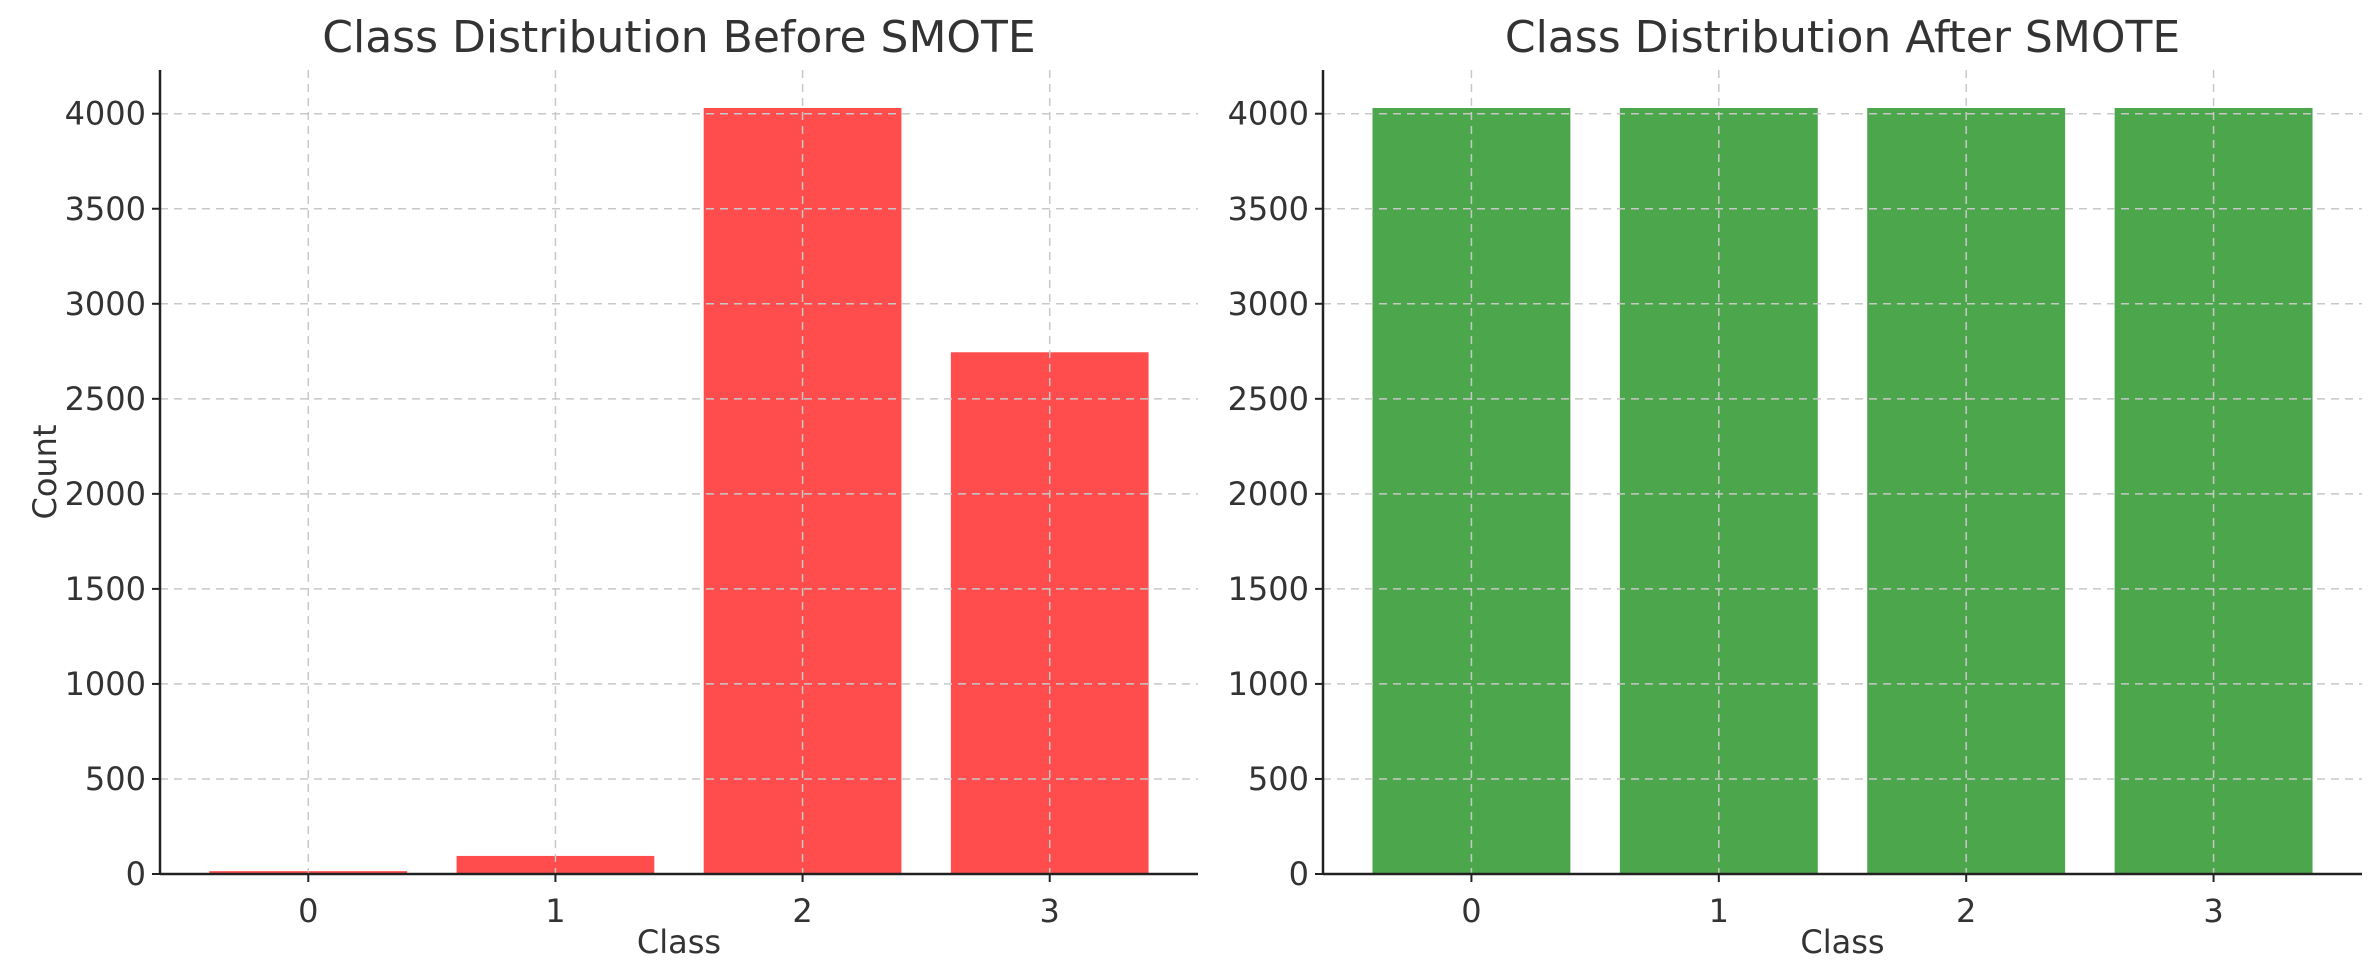  I want to click on y-axis-label: Count, so click(45, 471).